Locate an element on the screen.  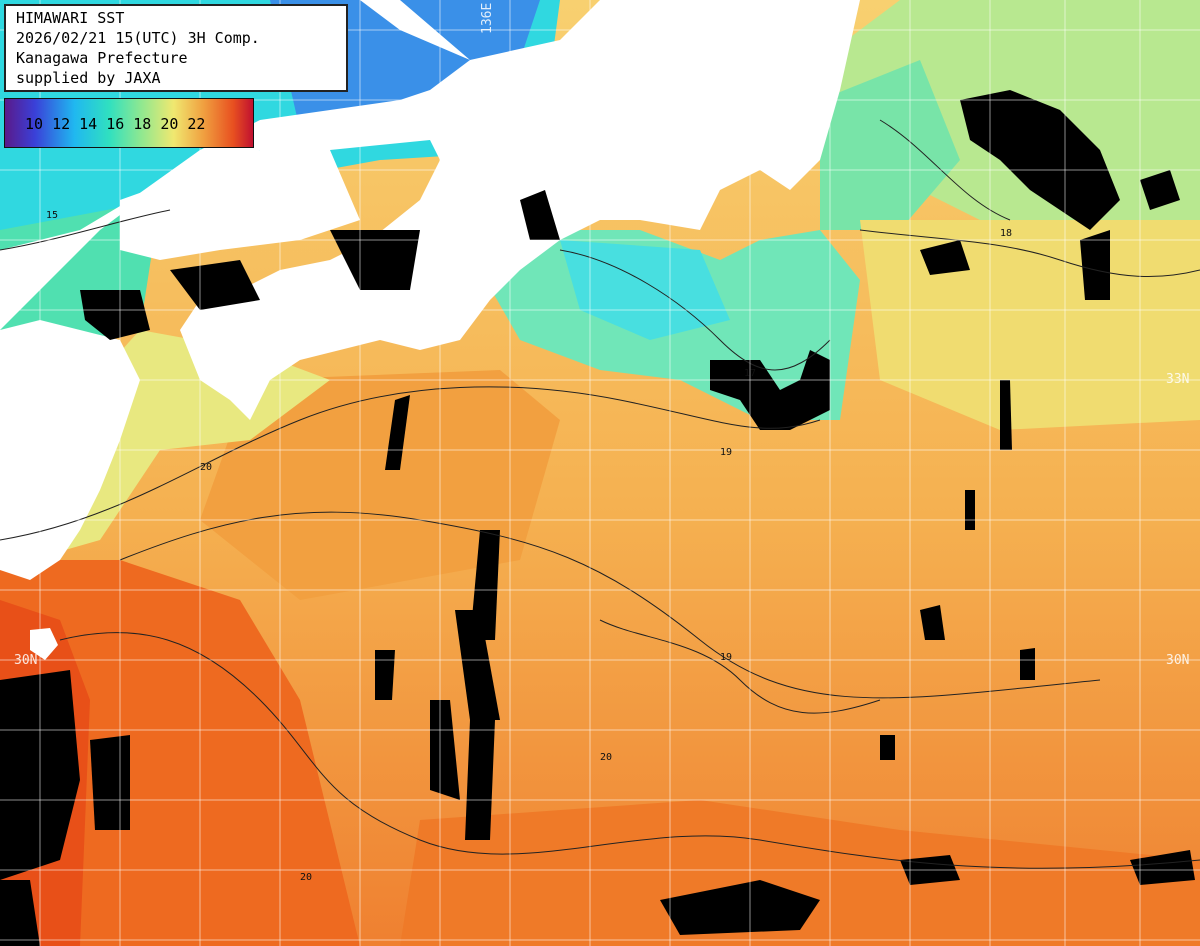
contour-label-17: 17 is located at coordinates (750, 373).